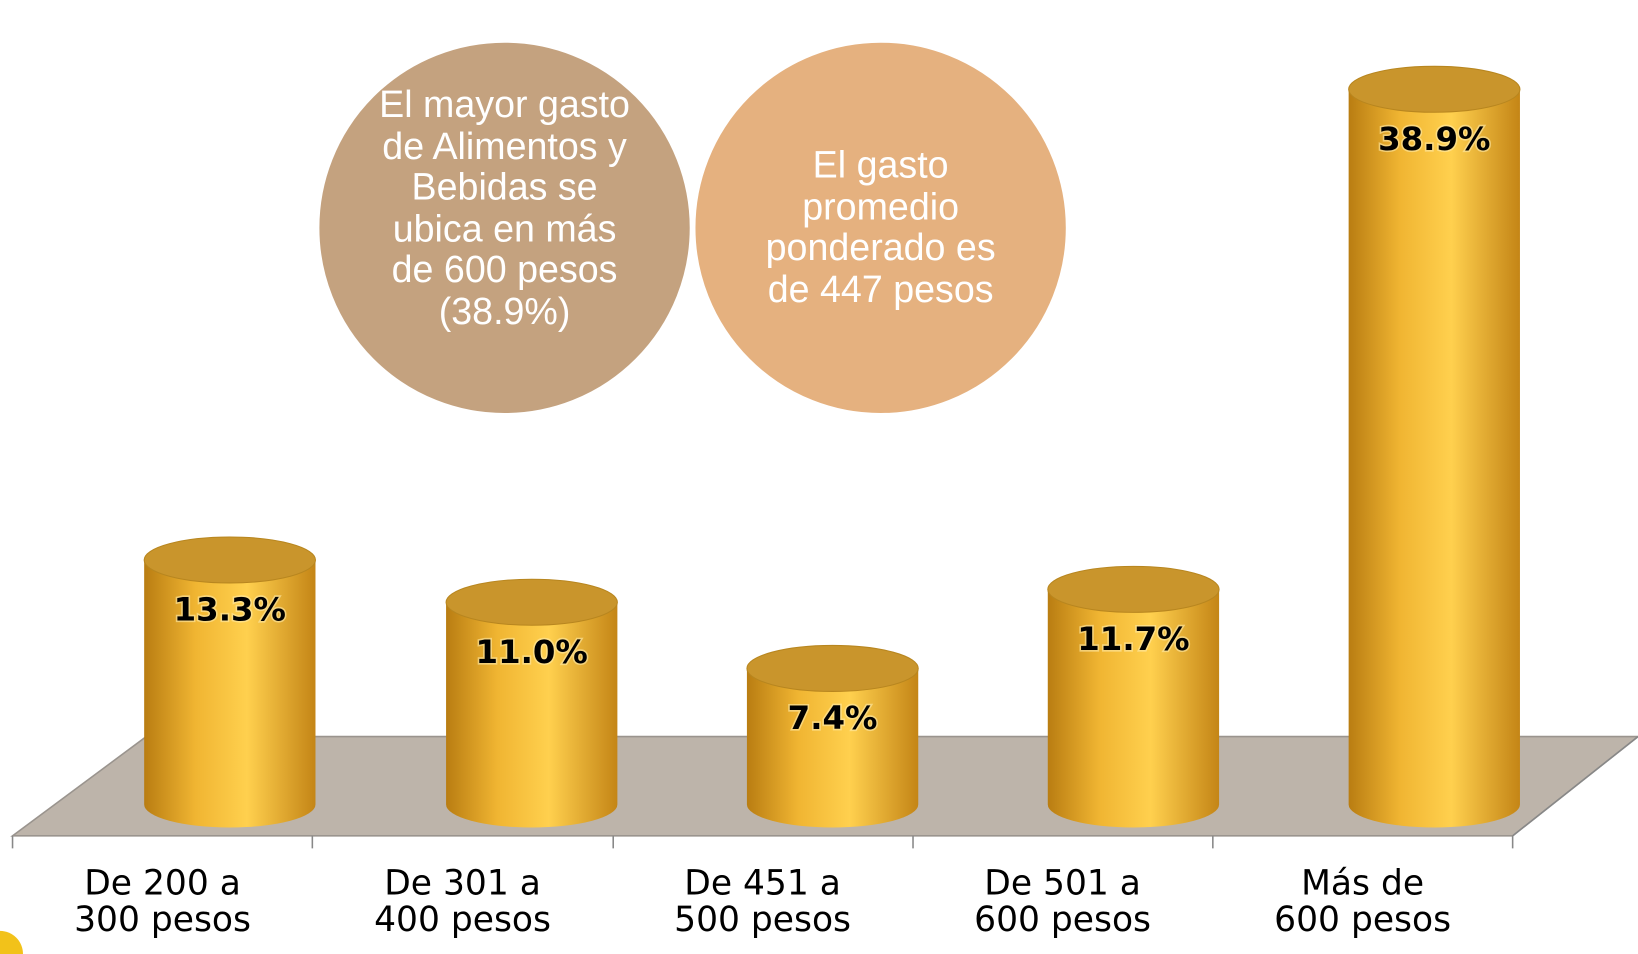  I want to click on x-tick-box: De 501 a 600 pesos, so click(1063, 902).